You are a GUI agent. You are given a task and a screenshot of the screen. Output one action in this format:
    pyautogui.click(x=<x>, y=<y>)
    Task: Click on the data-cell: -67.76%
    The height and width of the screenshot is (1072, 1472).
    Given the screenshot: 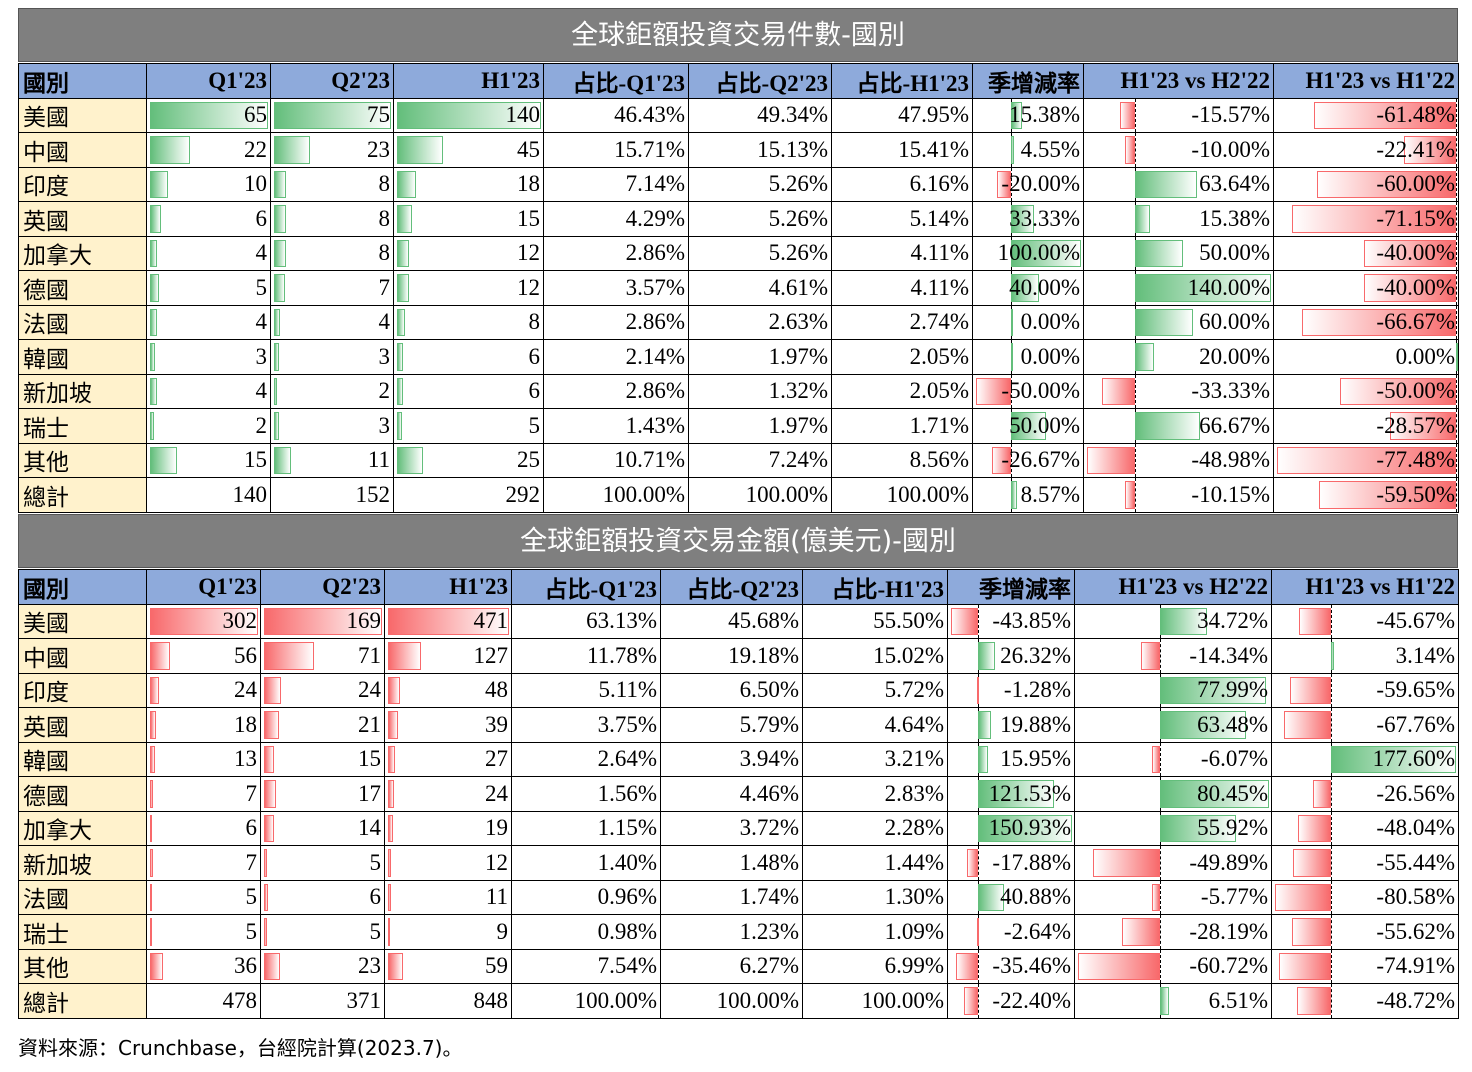 What is the action you would take?
    pyautogui.click(x=1365, y=725)
    